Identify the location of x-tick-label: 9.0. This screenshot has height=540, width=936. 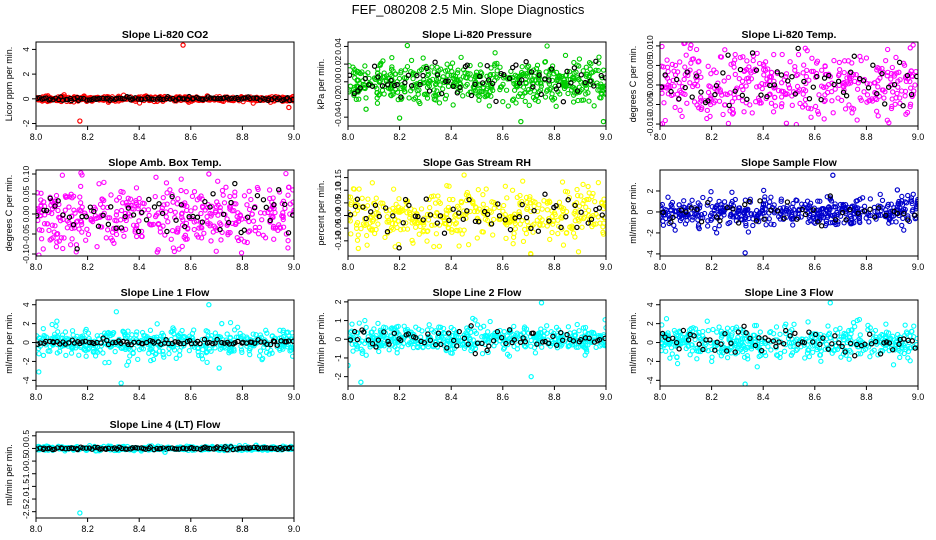
(294, 267).